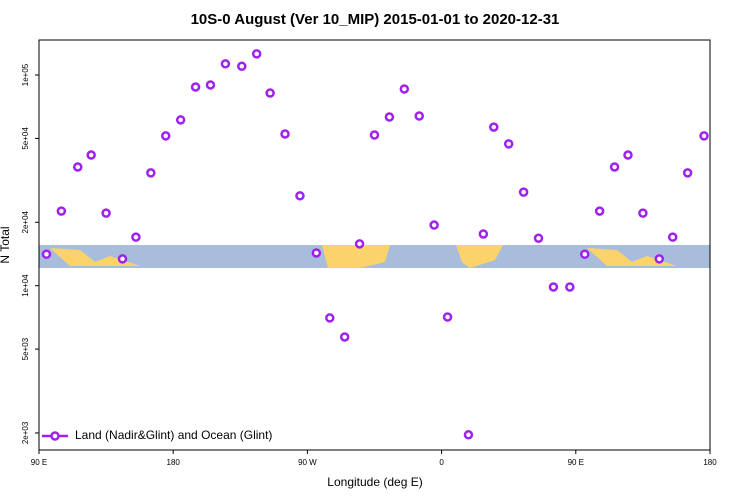 This screenshot has height=500, width=750. I want to click on legend-marker, so click(55, 436).